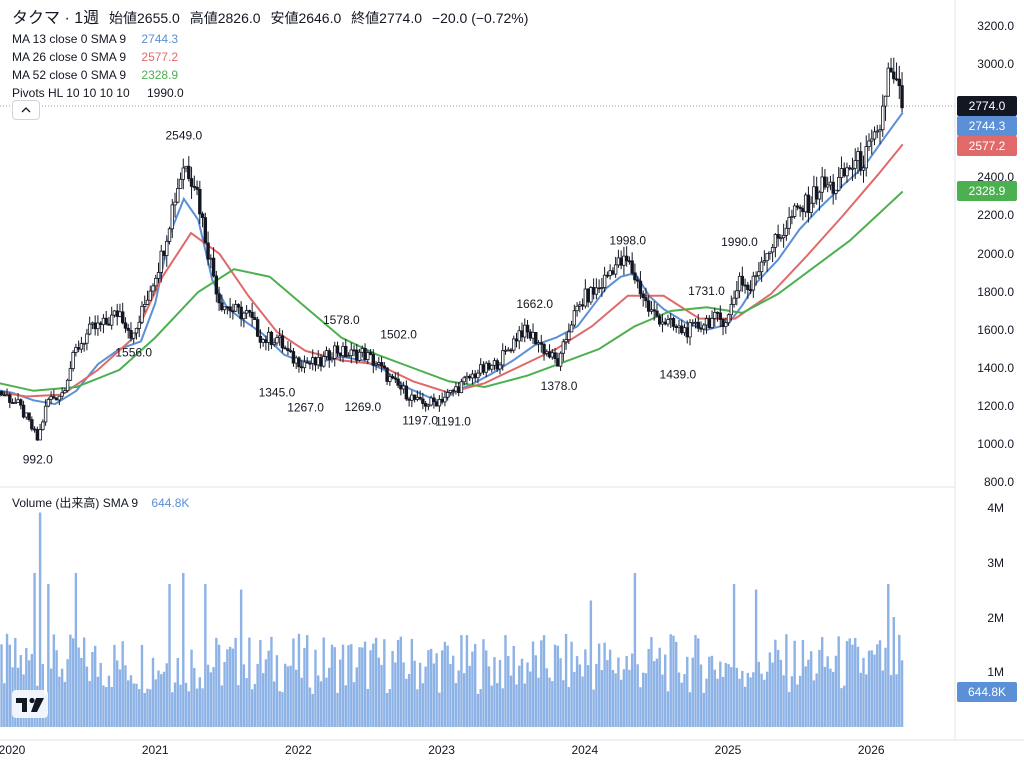 This screenshot has width=1024, height=762. I want to click on collapse-legend-button, so click(26, 110).